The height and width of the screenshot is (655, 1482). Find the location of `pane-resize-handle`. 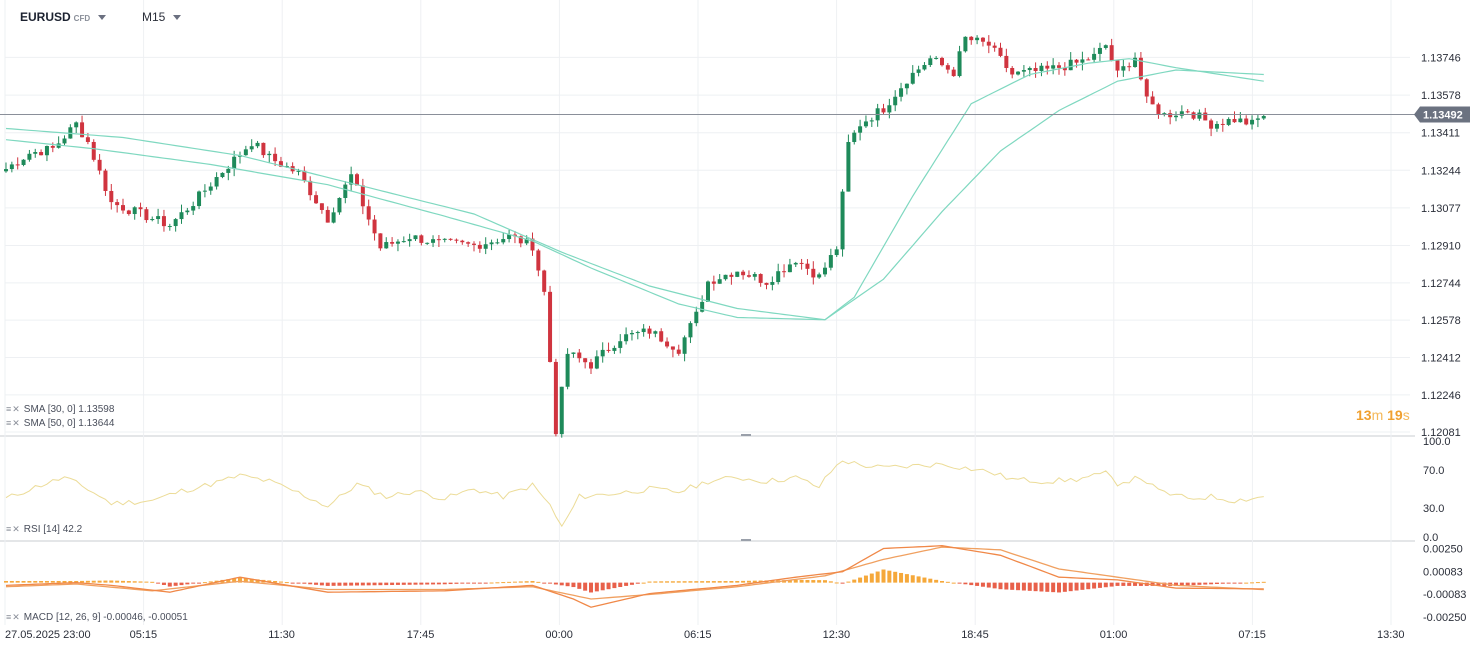

pane-resize-handle is located at coordinates (746, 540).